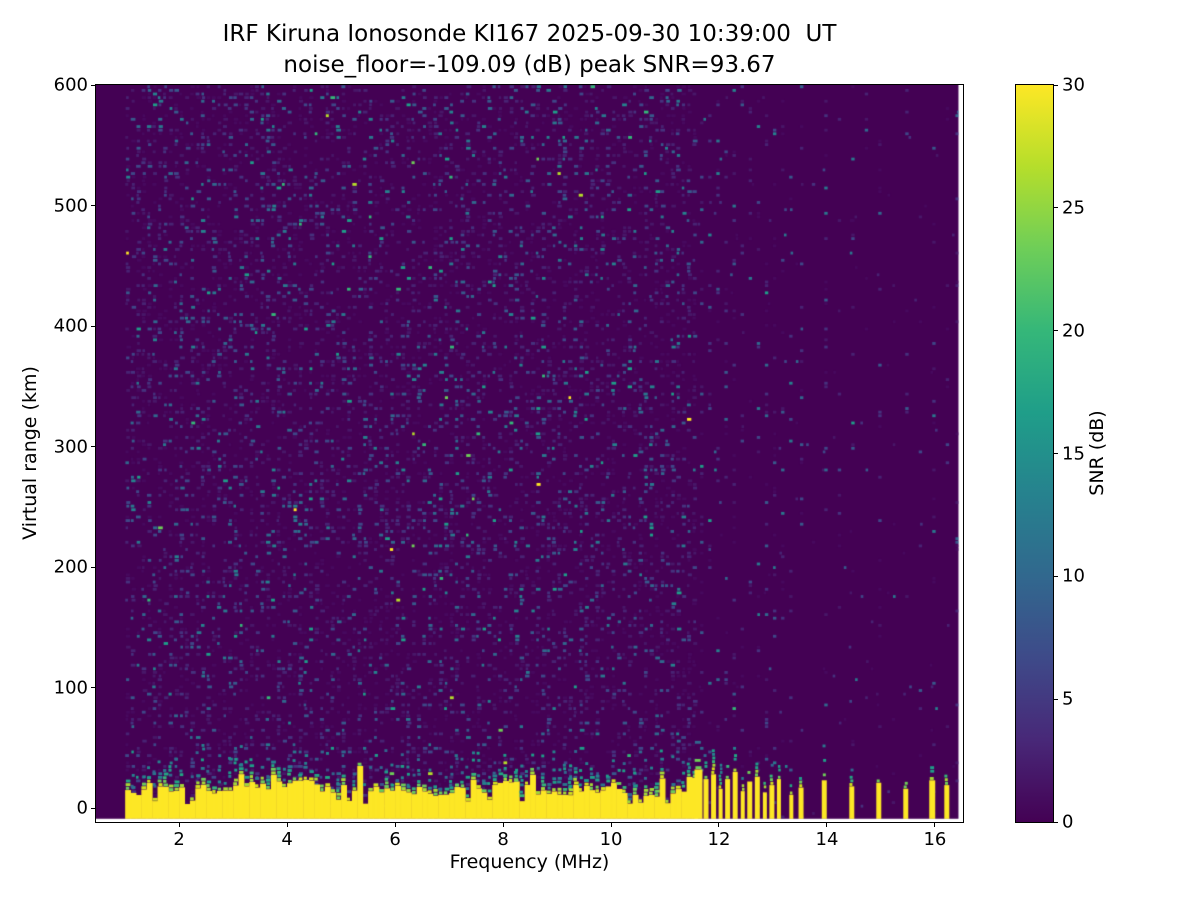 The width and height of the screenshot is (1200, 900). Describe the element at coordinates (1073, 453) in the screenshot. I see `colorbar-tick-label: 15` at that location.